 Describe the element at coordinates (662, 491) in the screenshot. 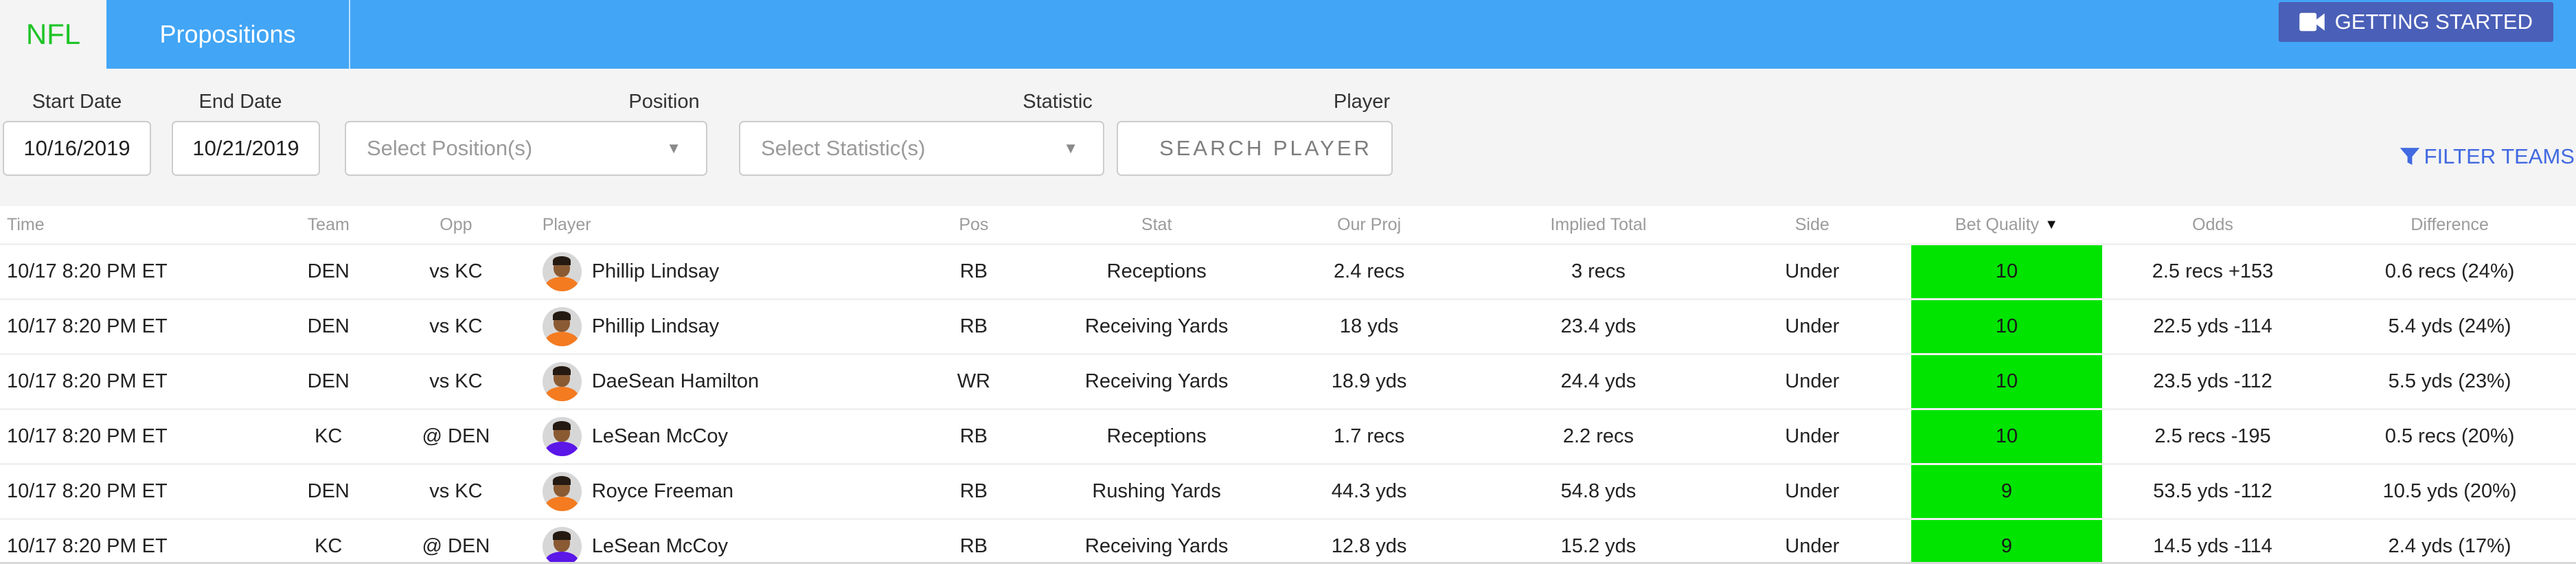

I see `player-name: Royce Freeman` at that location.